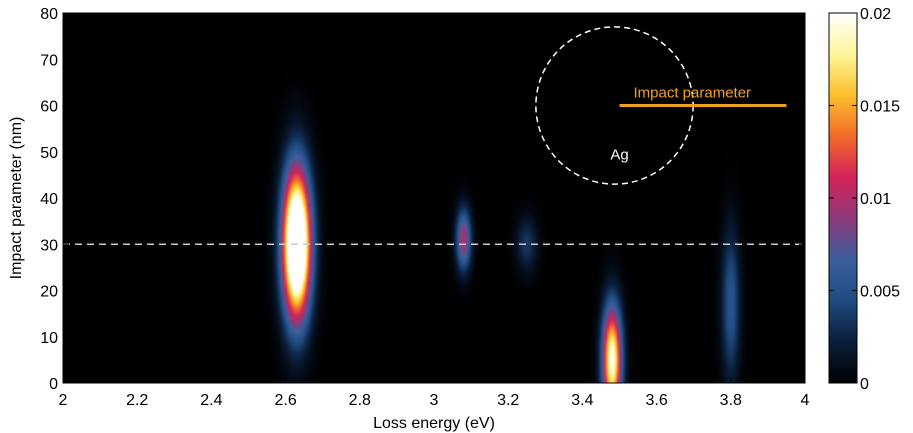 This screenshot has height=433, width=913. I want to click on y-tick-label: 10, so click(49, 338).